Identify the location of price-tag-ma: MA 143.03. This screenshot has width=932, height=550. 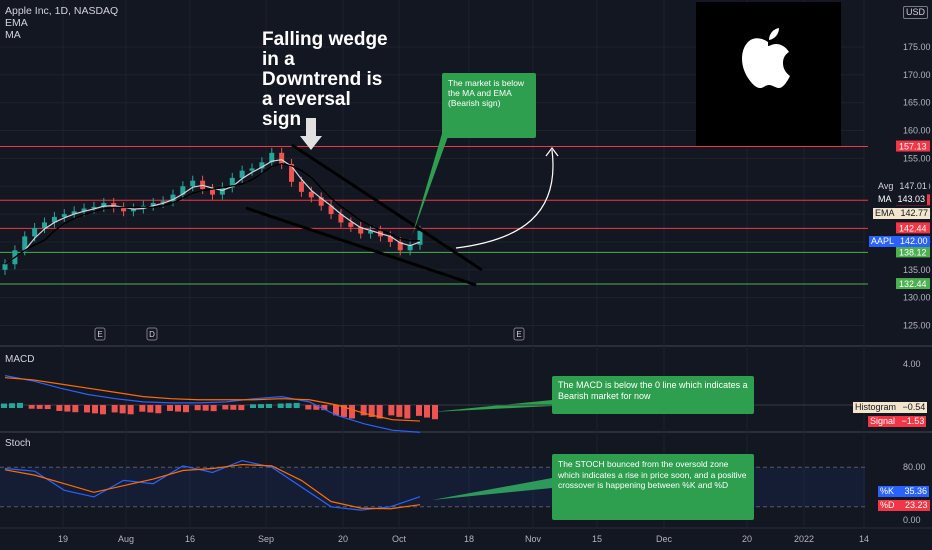
(902, 199).